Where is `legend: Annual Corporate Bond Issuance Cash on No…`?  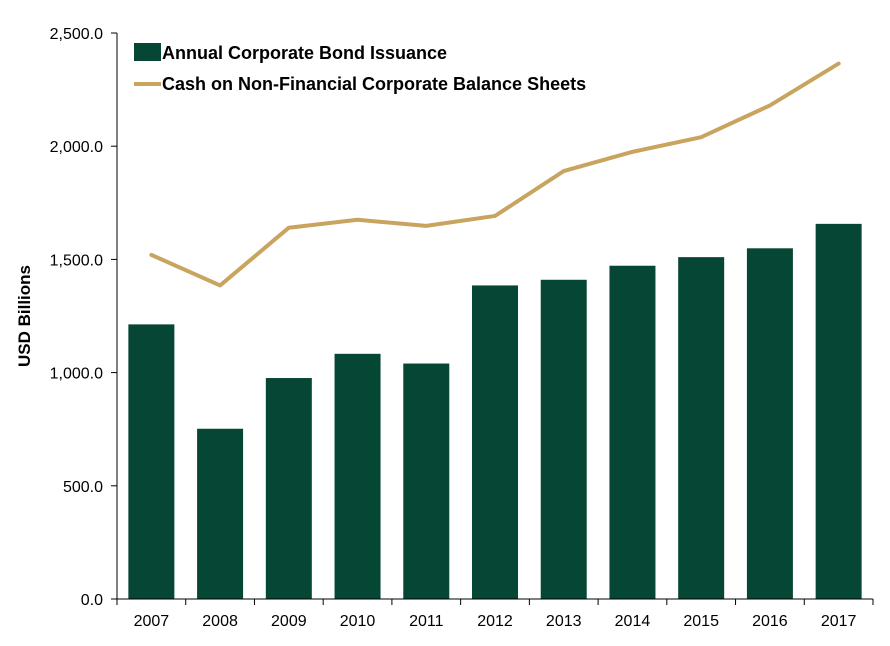 legend: Annual Corporate Bond Issuance Cash on No… is located at coordinates (360, 68).